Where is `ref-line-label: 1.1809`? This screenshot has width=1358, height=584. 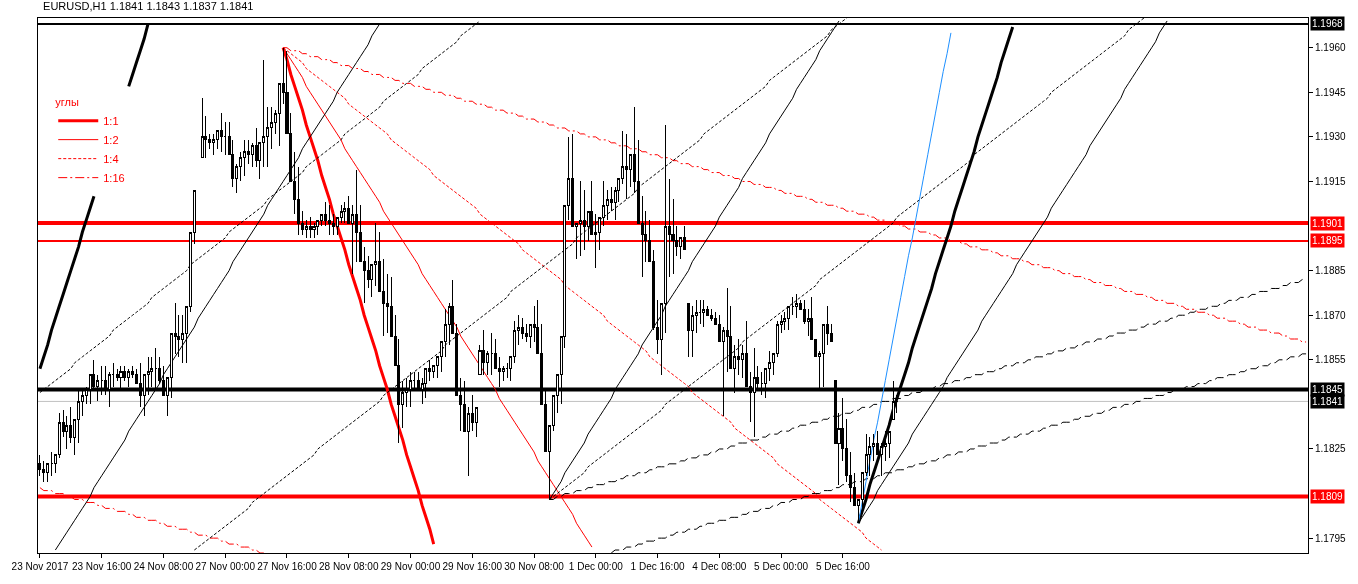 ref-line-label: 1.1809 is located at coordinates (1328, 496).